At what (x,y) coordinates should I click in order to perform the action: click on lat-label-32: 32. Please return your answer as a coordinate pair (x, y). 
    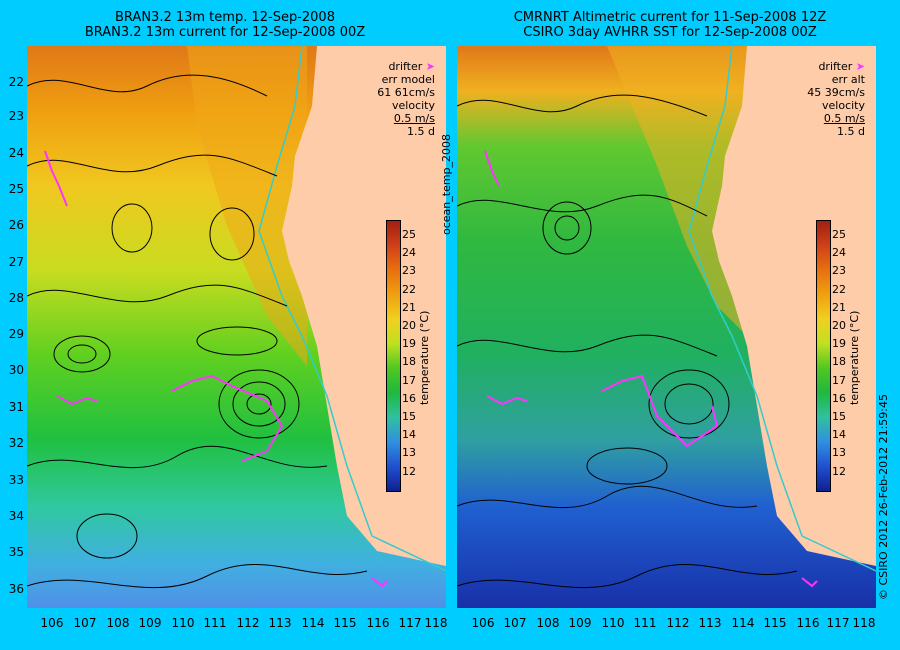
    Looking at the image, I should click on (16, 443).